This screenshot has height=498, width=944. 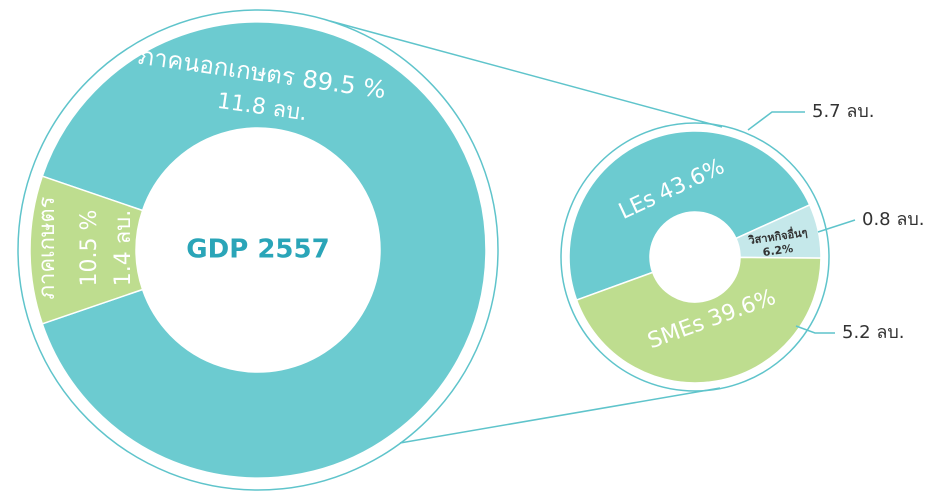 I want to click on amount-label: 5.7 ลบ., so click(x=843, y=111).